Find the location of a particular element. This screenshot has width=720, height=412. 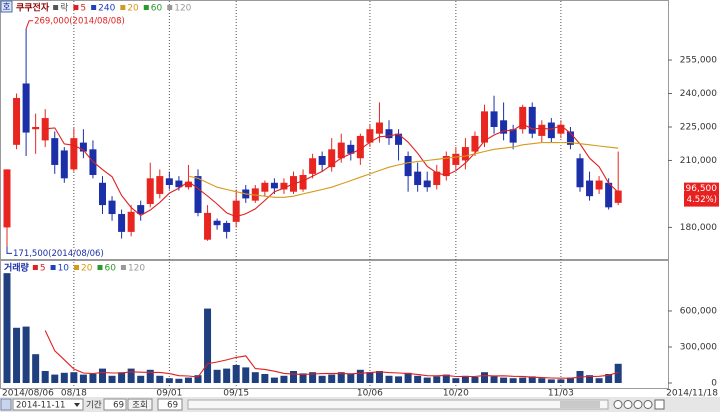

x-tick-label: 10/20 is located at coordinates (456, 394).